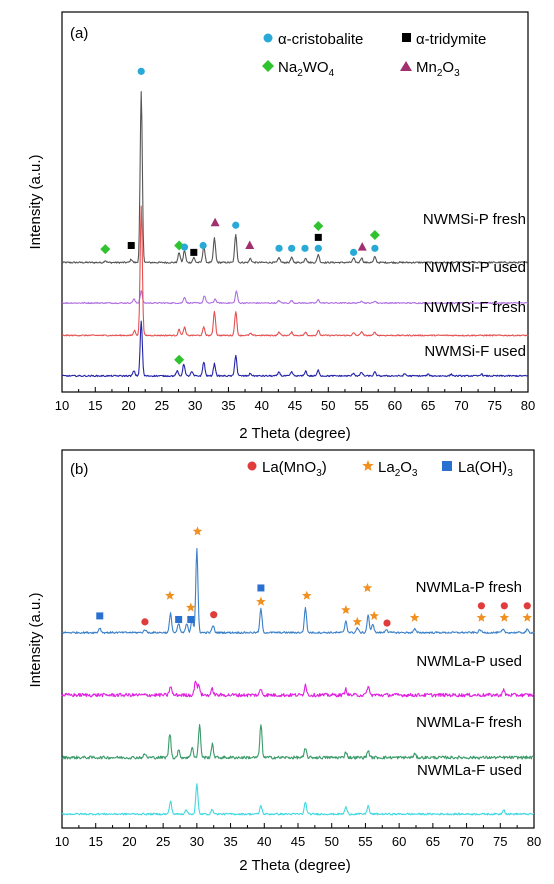 This screenshot has width=554, height=884. What do you see at coordinates (298, 841) in the screenshot?
I see `panel-b-x-tick-label: 45` at bounding box center [298, 841].